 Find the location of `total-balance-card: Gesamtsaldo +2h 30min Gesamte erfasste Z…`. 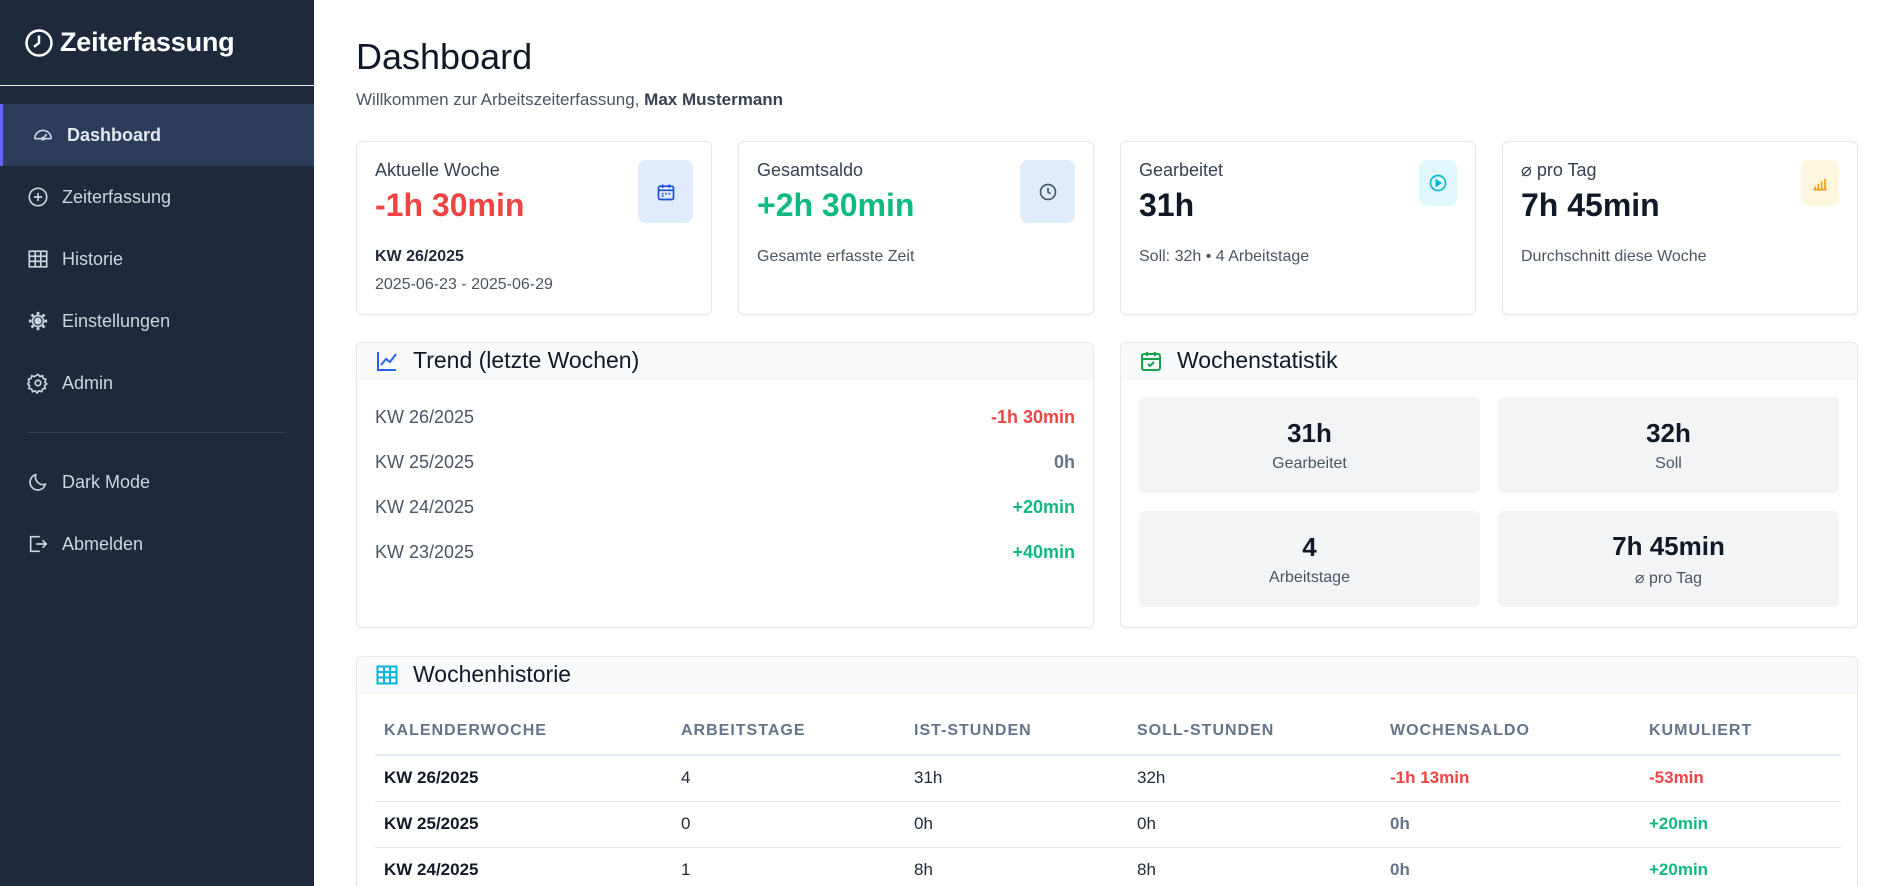

total-balance-card: Gesamtsaldo +2h 30min Gesamte erfasste Z… is located at coordinates (916, 228).